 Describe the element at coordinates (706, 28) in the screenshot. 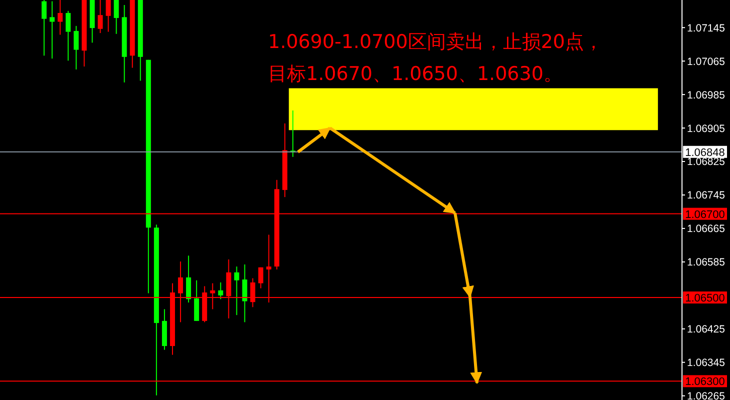

I see `y-tick-label: 1.07145` at that location.